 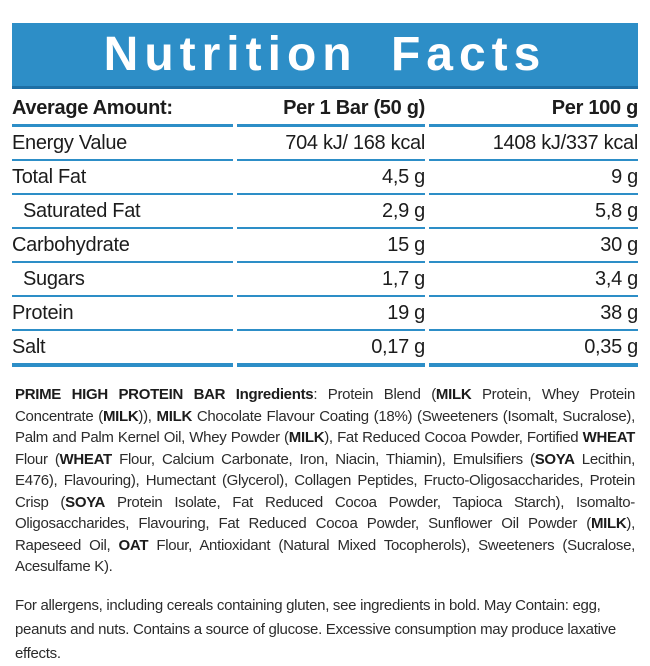 What do you see at coordinates (122, 108) in the screenshot?
I see `column-header-average-amount: Average Amount:` at bounding box center [122, 108].